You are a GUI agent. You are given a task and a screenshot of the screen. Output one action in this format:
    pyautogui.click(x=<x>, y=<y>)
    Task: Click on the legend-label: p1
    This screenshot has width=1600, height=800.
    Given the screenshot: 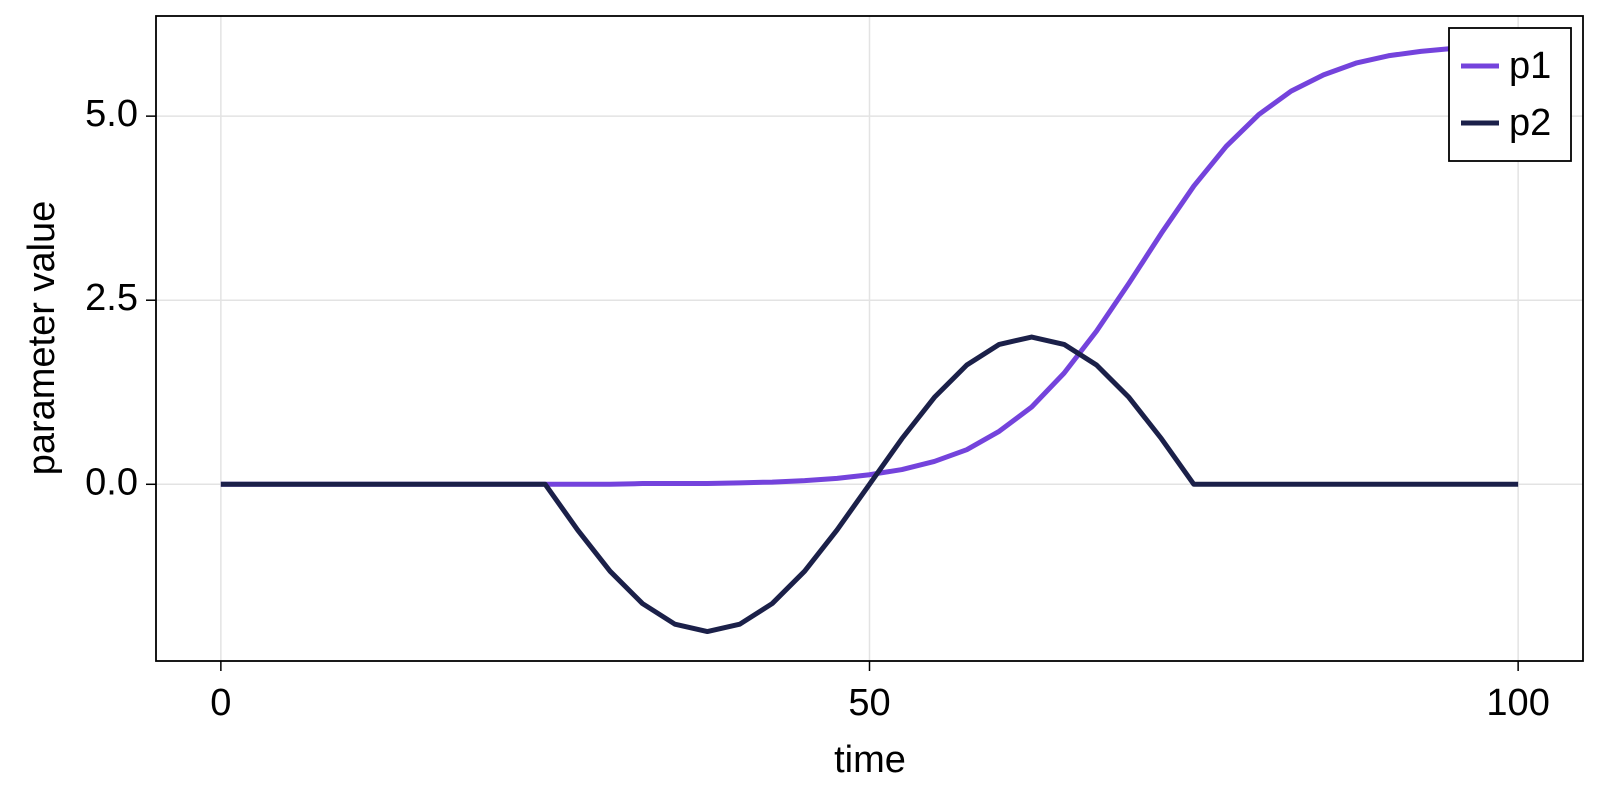 What is the action you would take?
    pyautogui.click(x=1530, y=66)
    